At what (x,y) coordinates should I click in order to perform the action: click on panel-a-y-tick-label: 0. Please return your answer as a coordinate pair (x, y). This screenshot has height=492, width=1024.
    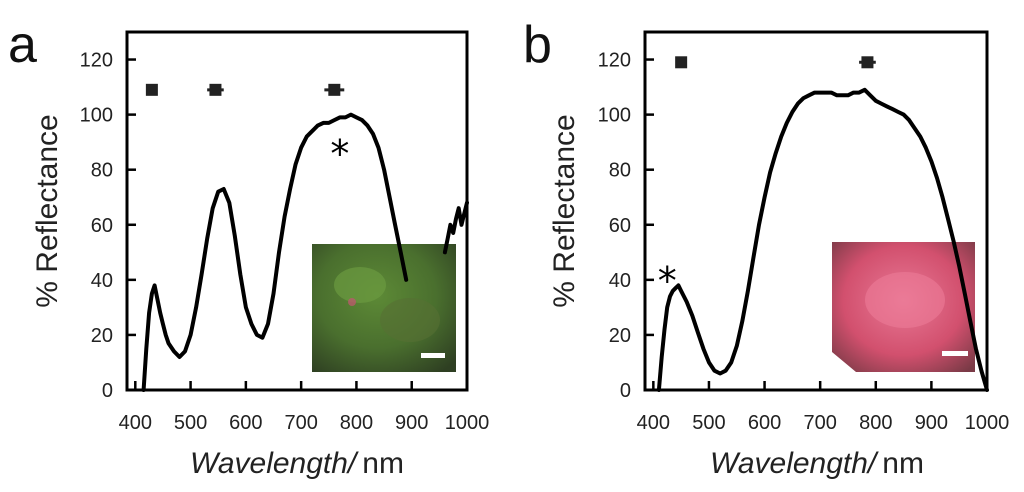
    Looking at the image, I should click on (107, 391).